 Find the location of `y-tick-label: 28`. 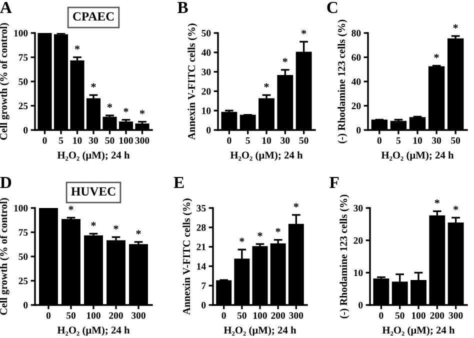

y-tick-label: 28 is located at coordinates (201, 227).